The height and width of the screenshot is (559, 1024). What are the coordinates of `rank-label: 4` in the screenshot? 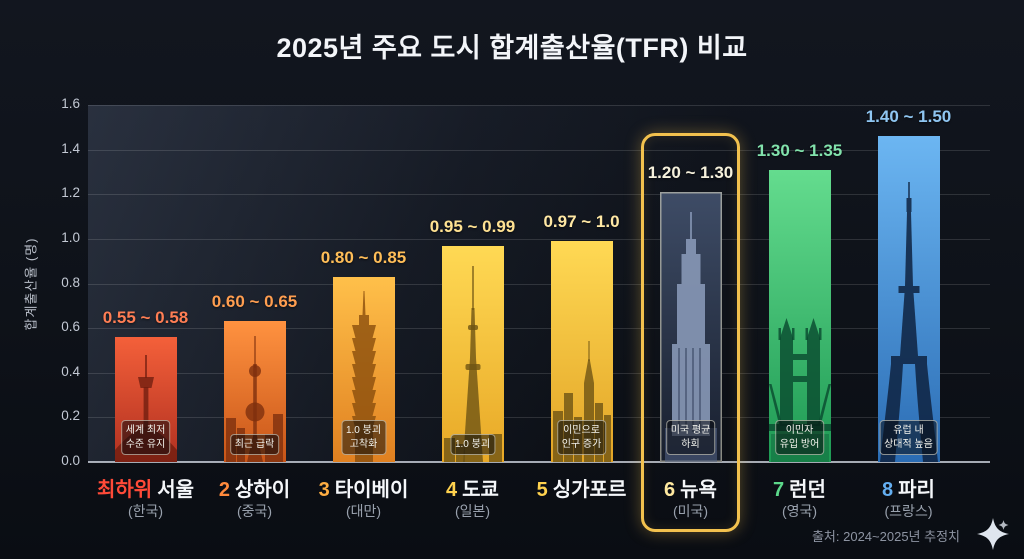 It's located at (452, 490).